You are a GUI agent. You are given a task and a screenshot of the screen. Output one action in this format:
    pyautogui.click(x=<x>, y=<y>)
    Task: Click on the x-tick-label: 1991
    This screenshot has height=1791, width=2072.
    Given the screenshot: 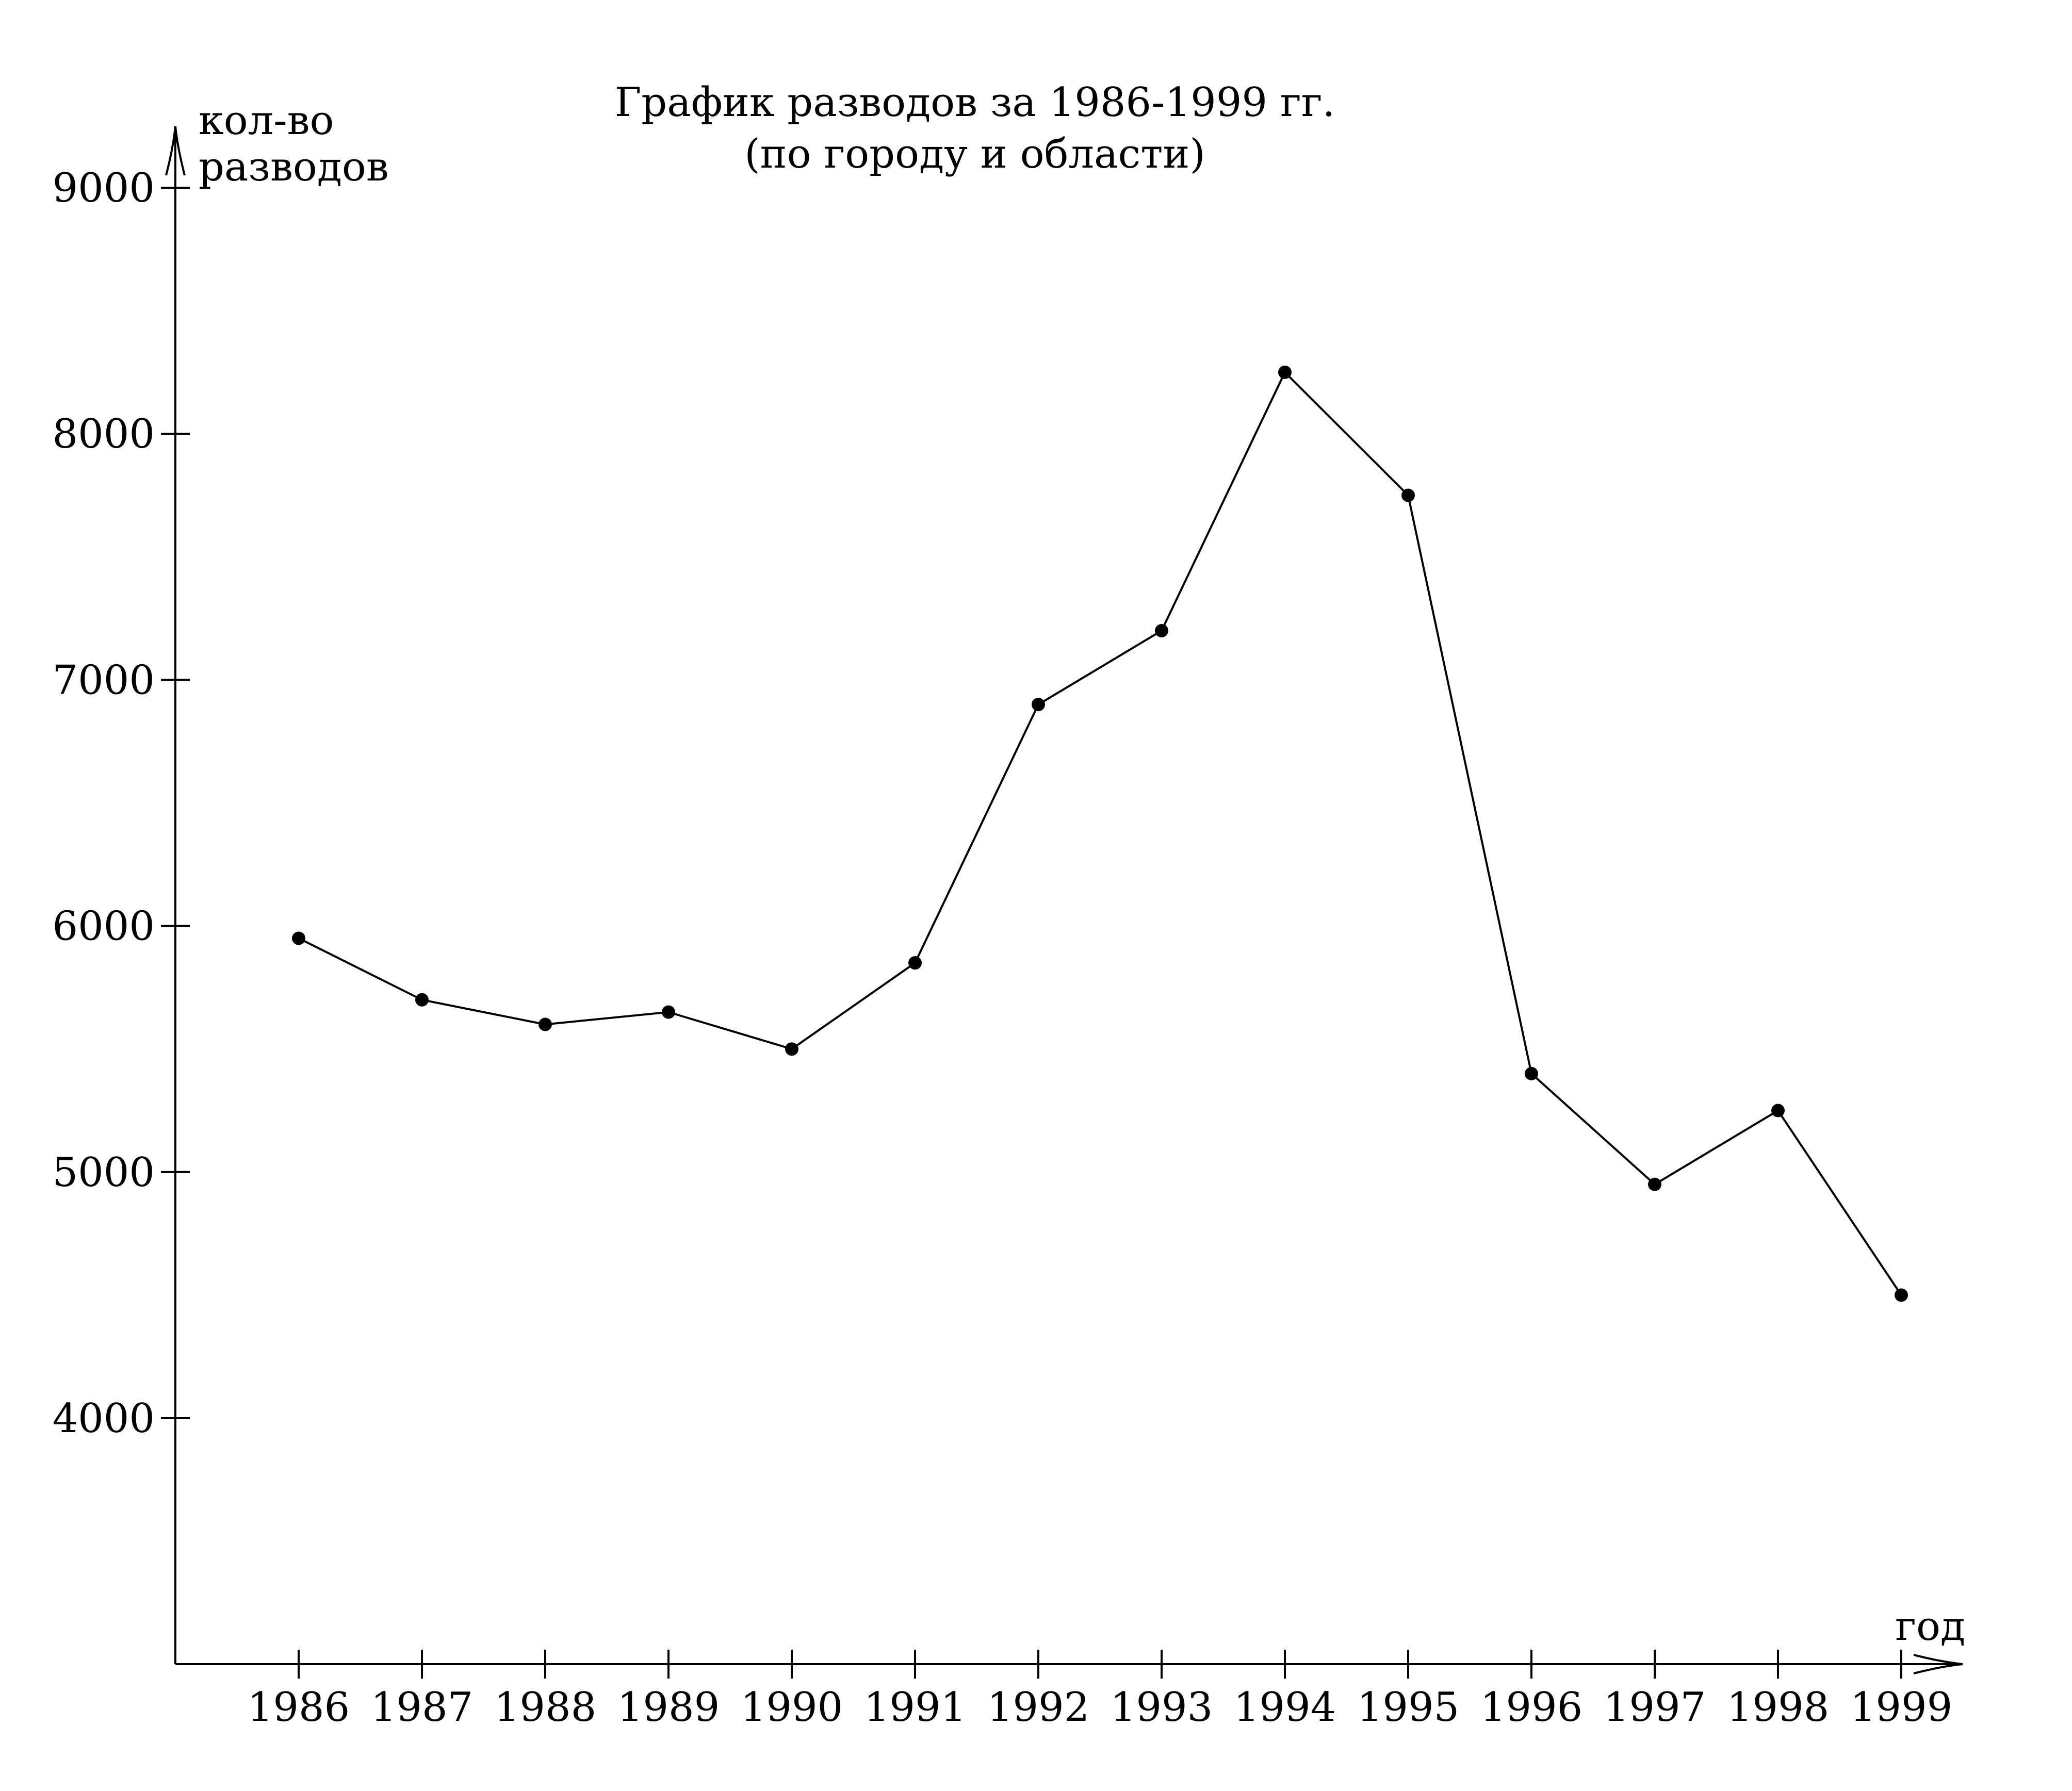 What is the action you would take?
    pyautogui.click(x=916, y=1707)
    